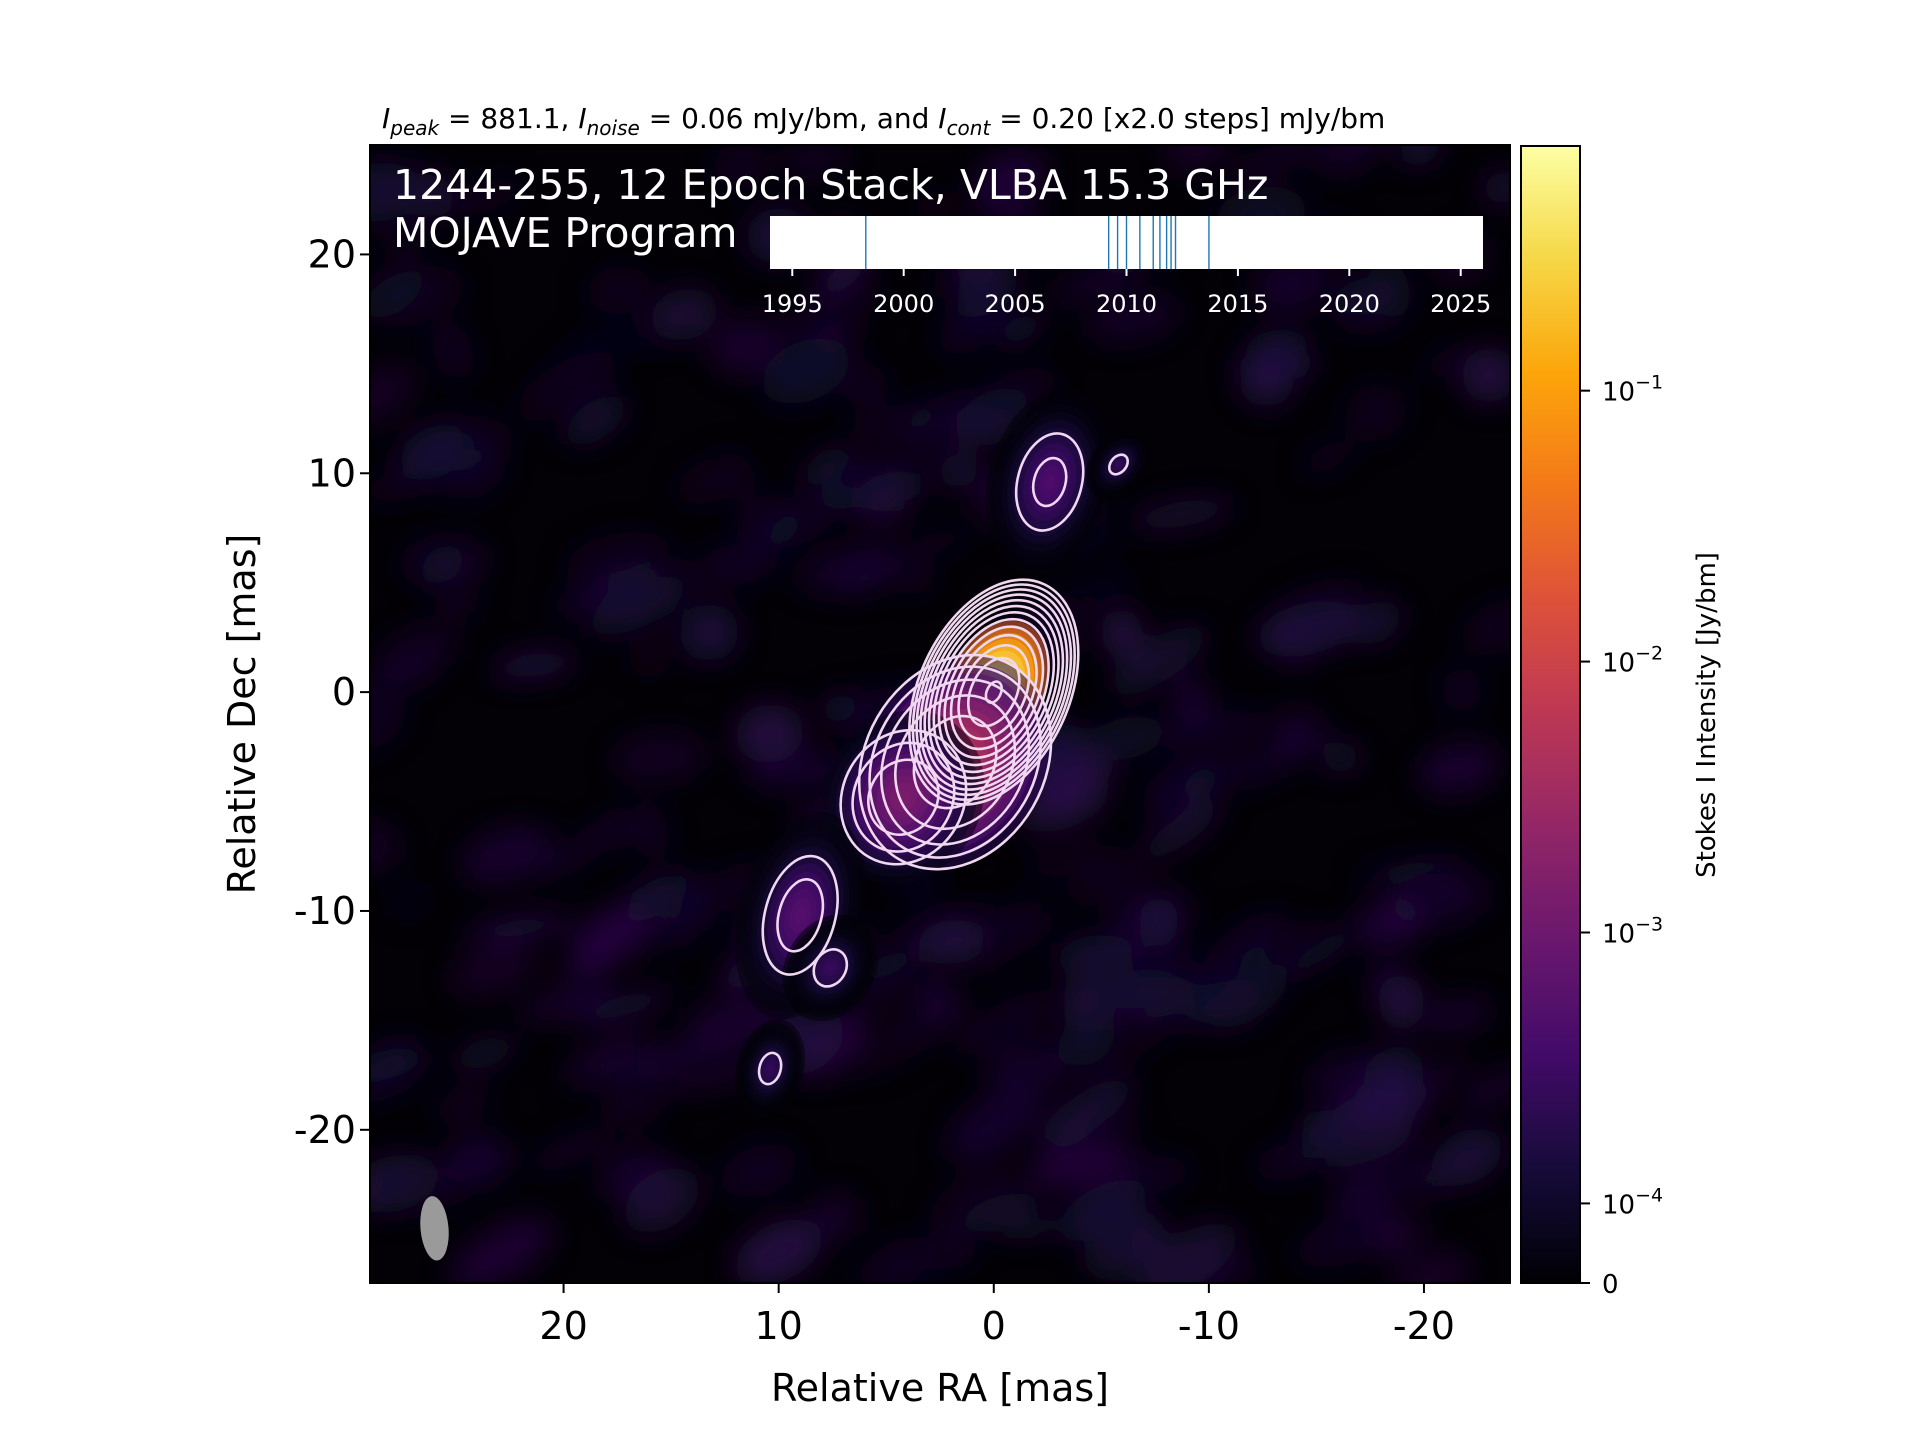  Describe the element at coordinates (386, 118) in the screenshot. I see `header-peak-symbol: I` at that location.